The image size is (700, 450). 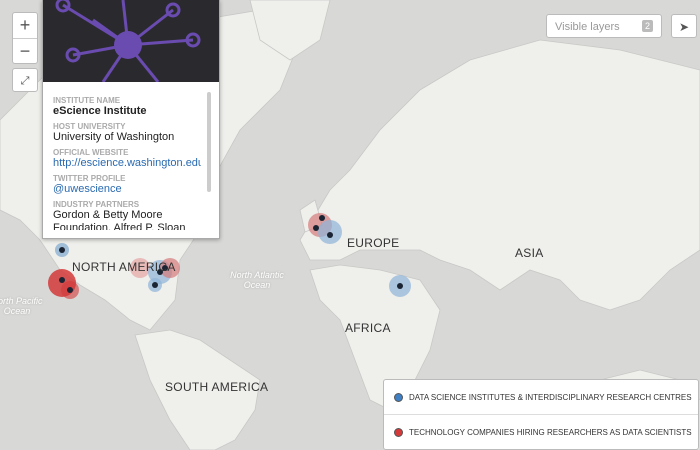 I want to click on field-label: INDUSTRY PARTNERS, so click(x=96, y=204).